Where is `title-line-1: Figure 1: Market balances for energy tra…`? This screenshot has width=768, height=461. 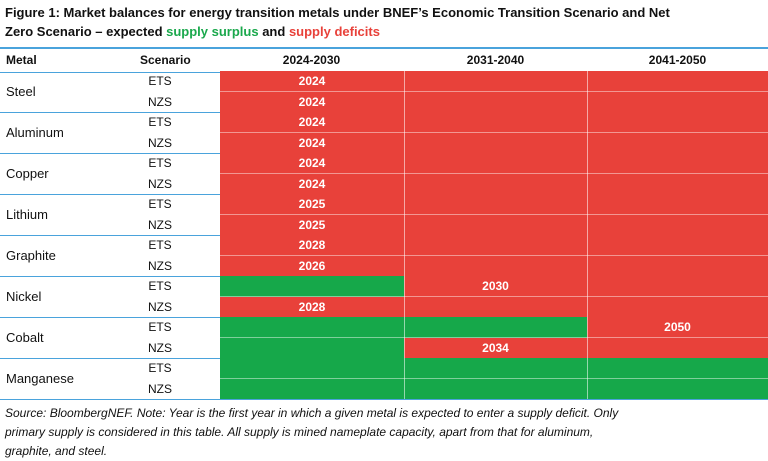
title-line-1: Figure 1: Market balances for energy tra… is located at coordinates (337, 12).